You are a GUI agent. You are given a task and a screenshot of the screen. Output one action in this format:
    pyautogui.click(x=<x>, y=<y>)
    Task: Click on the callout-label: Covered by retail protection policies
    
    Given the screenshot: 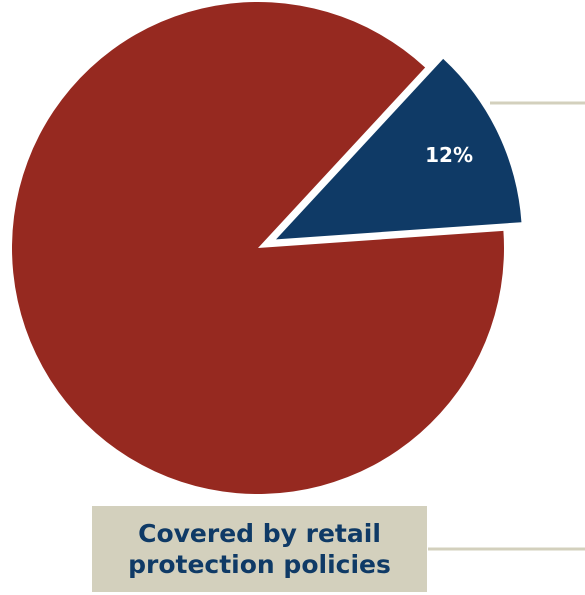 What is the action you would take?
    pyautogui.click(x=259, y=549)
    